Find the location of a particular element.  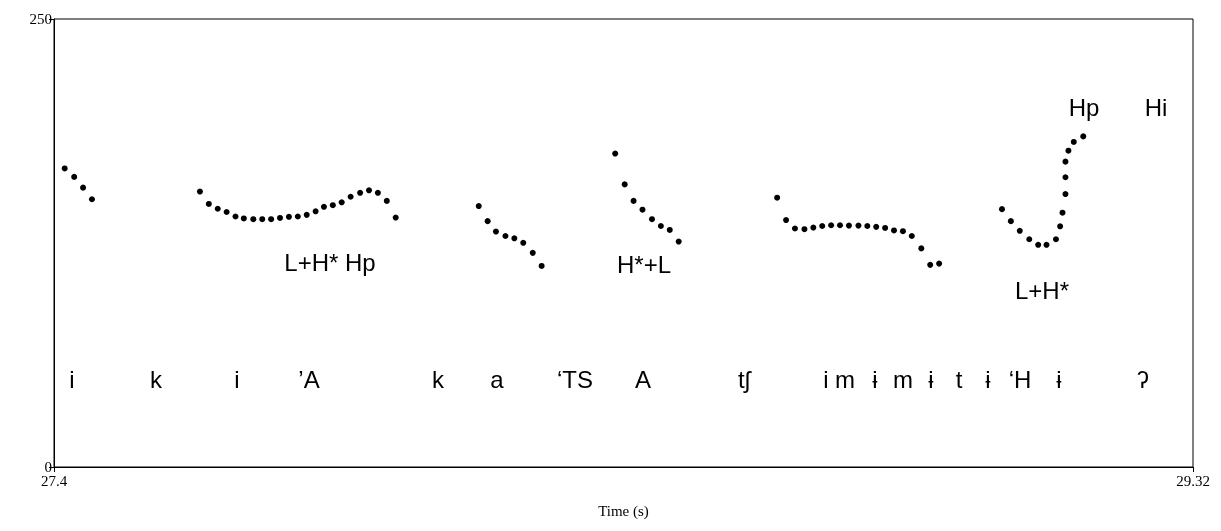

y-tick-label: 0 is located at coordinates (48, 467).